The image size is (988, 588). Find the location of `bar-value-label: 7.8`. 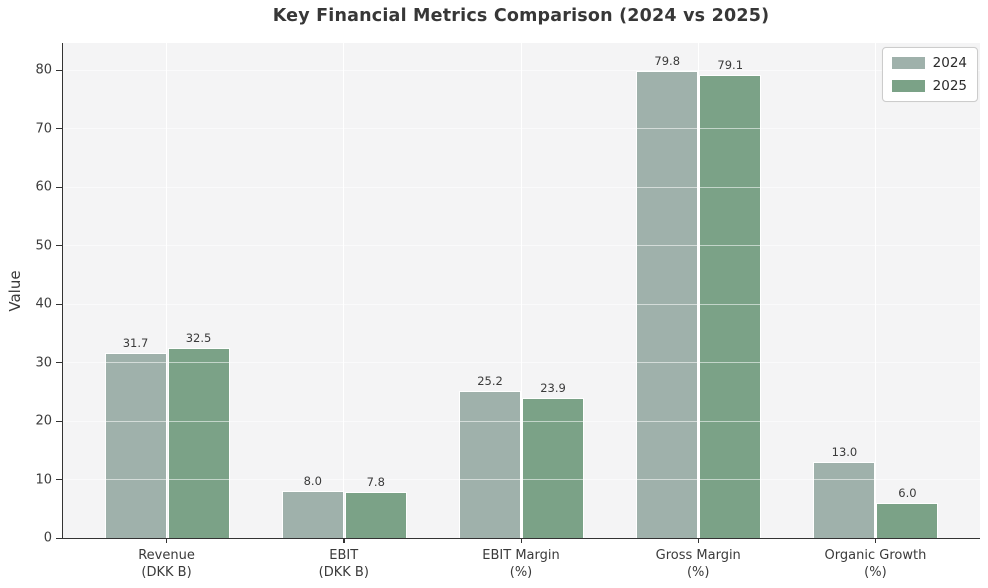

bar-value-label: 7.8 is located at coordinates (375, 482).